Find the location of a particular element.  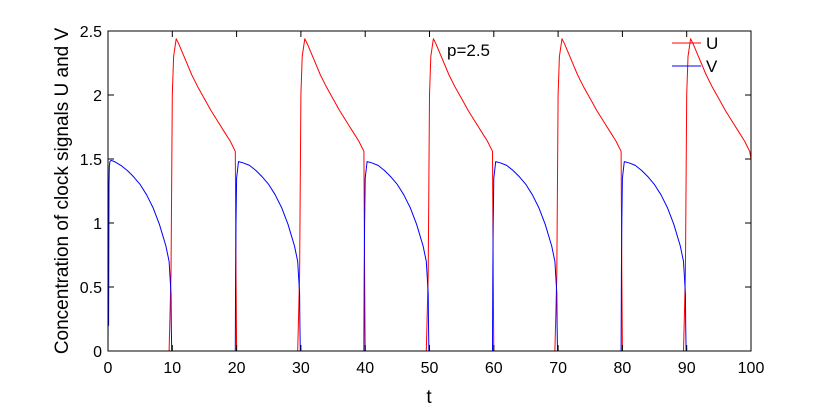

x-tick-label: 80 is located at coordinates (623, 368).